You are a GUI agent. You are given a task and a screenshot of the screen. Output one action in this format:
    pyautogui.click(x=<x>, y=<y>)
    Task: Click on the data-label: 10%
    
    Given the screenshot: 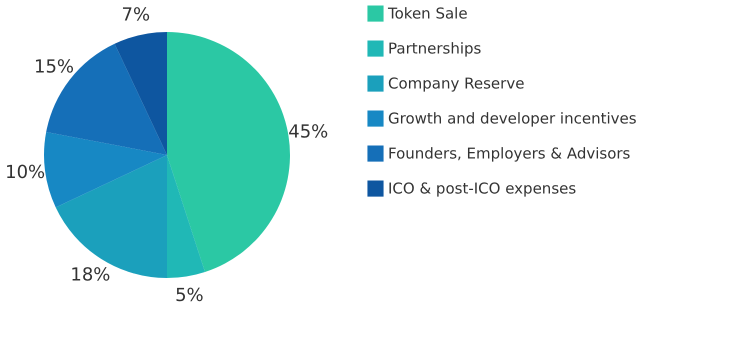 What is the action you would take?
    pyautogui.click(x=25, y=172)
    